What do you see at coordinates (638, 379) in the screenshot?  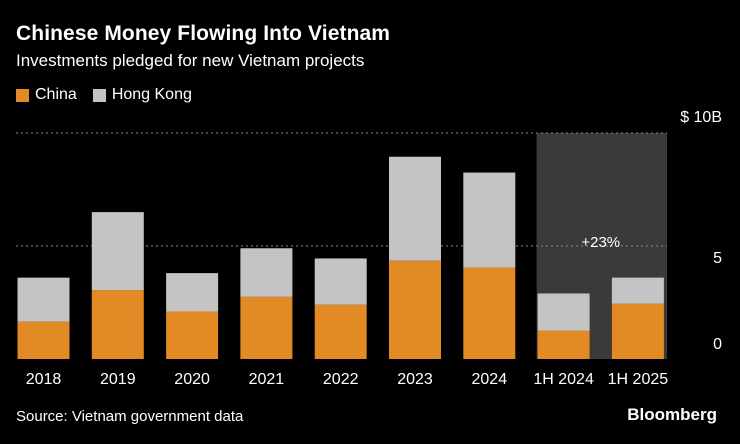 I see `x-tick-label-8: 1H 2025` at bounding box center [638, 379].